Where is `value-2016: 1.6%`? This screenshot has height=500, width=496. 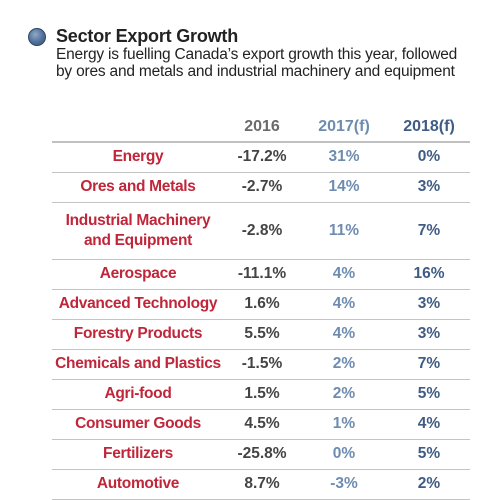 value-2016: 1.6% is located at coordinates (262, 303).